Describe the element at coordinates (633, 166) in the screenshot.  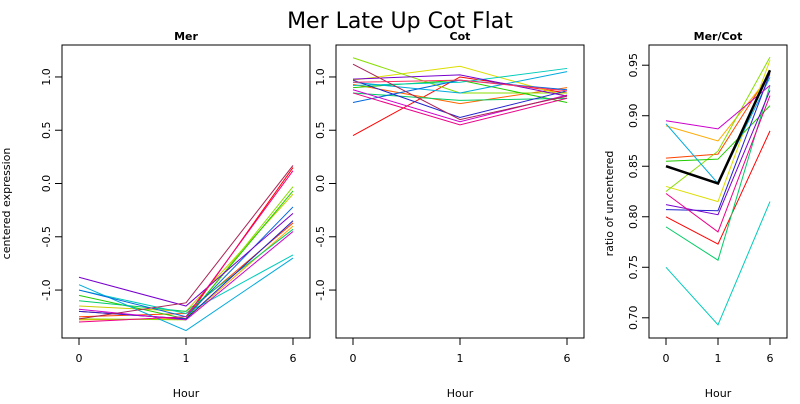
I see `y-tick-label: 0.85` at that location.